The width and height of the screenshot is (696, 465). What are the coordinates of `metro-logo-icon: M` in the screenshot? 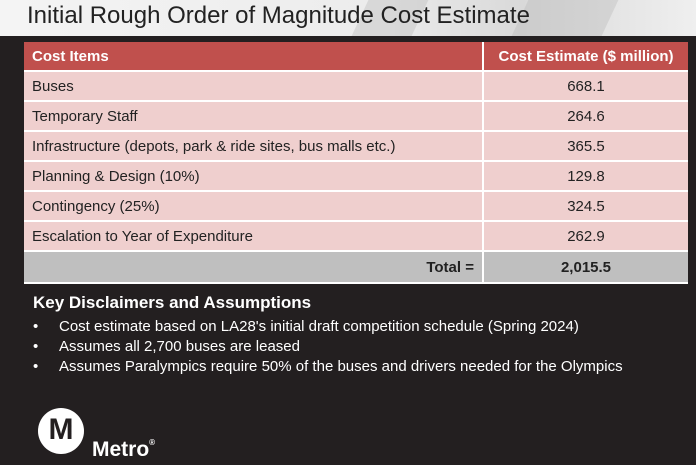 It's located at (61, 431).